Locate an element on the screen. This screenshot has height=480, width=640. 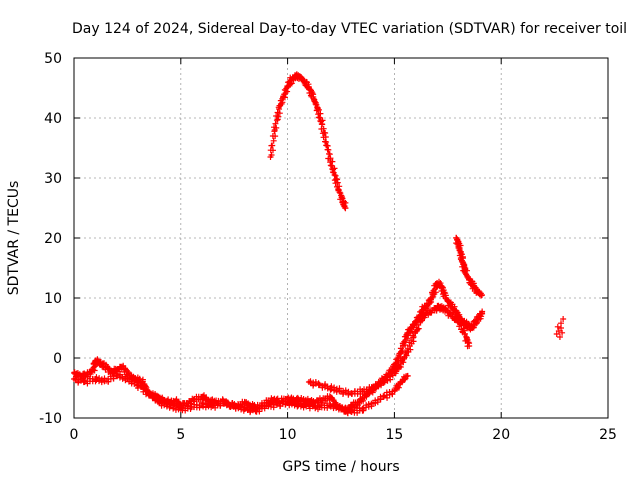
x-tick-label: 10 is located at coordinates (288, 435).